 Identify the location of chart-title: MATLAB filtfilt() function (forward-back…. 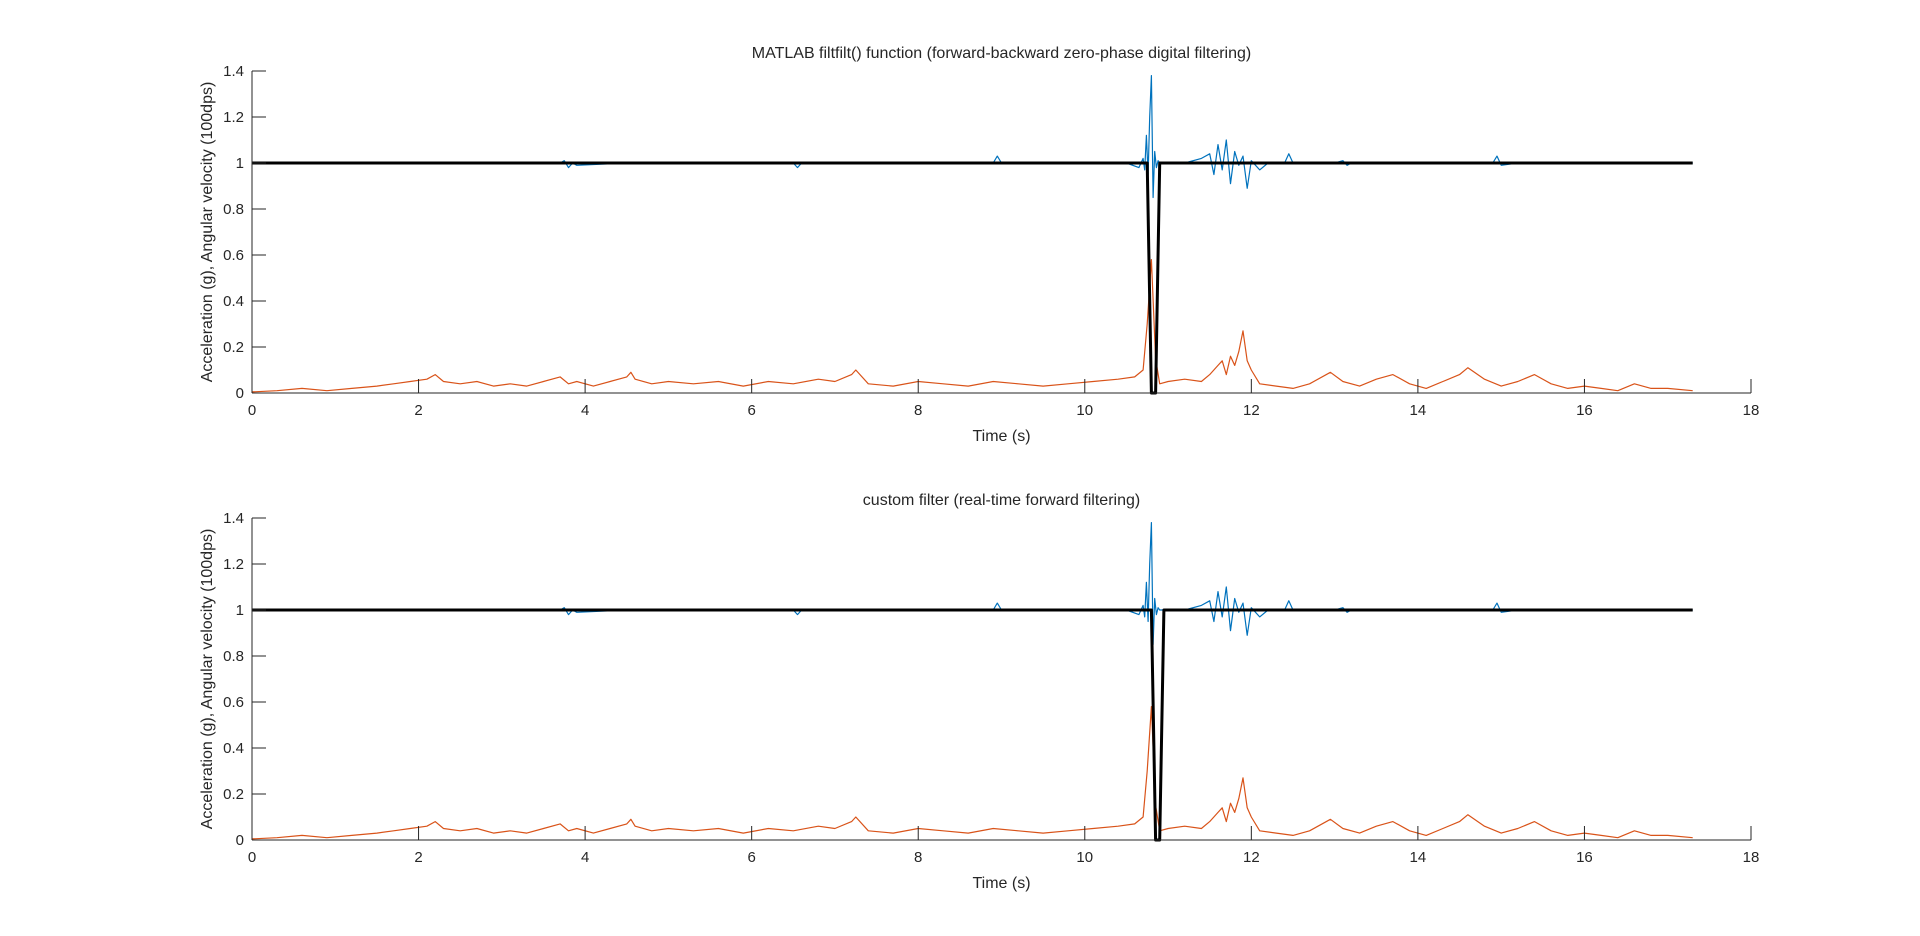
(1001, 53).